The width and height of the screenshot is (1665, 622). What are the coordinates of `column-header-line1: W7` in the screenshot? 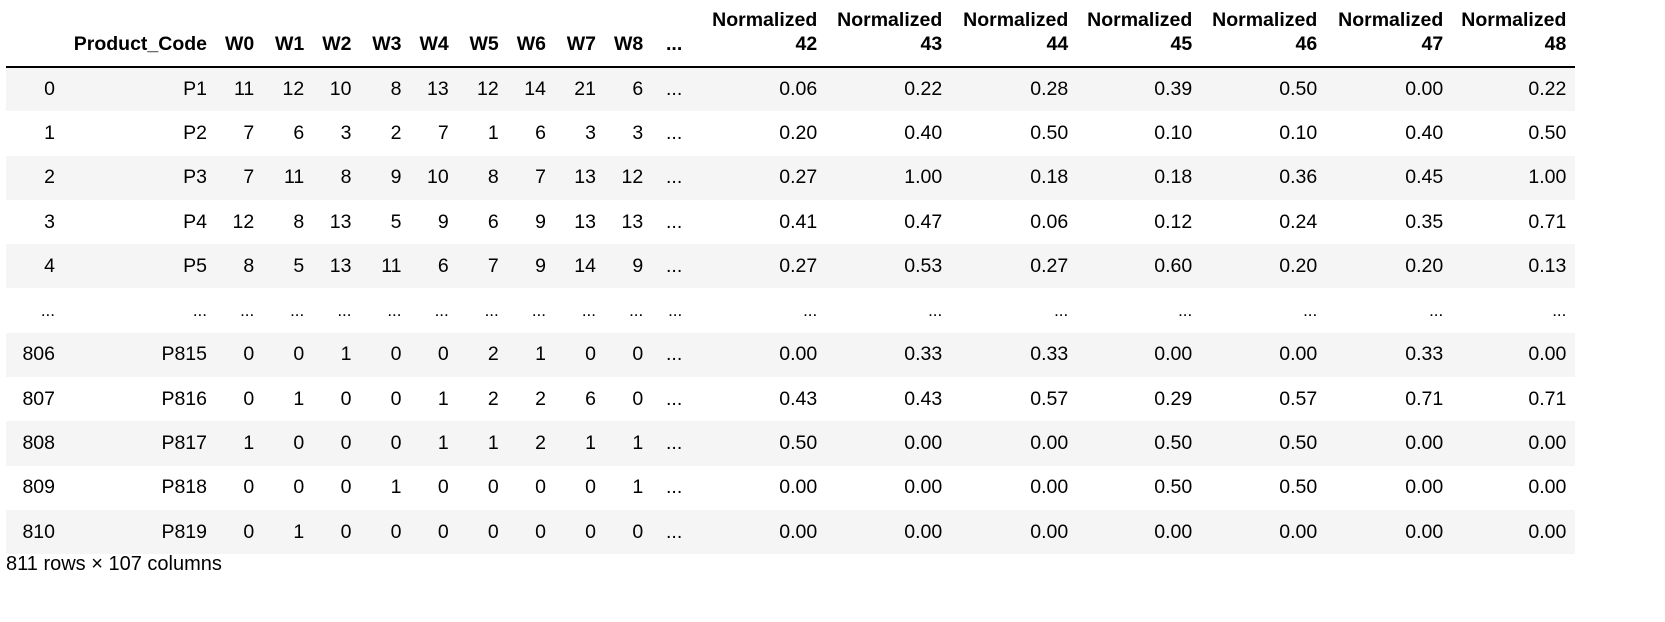 It's located at (581, 44).